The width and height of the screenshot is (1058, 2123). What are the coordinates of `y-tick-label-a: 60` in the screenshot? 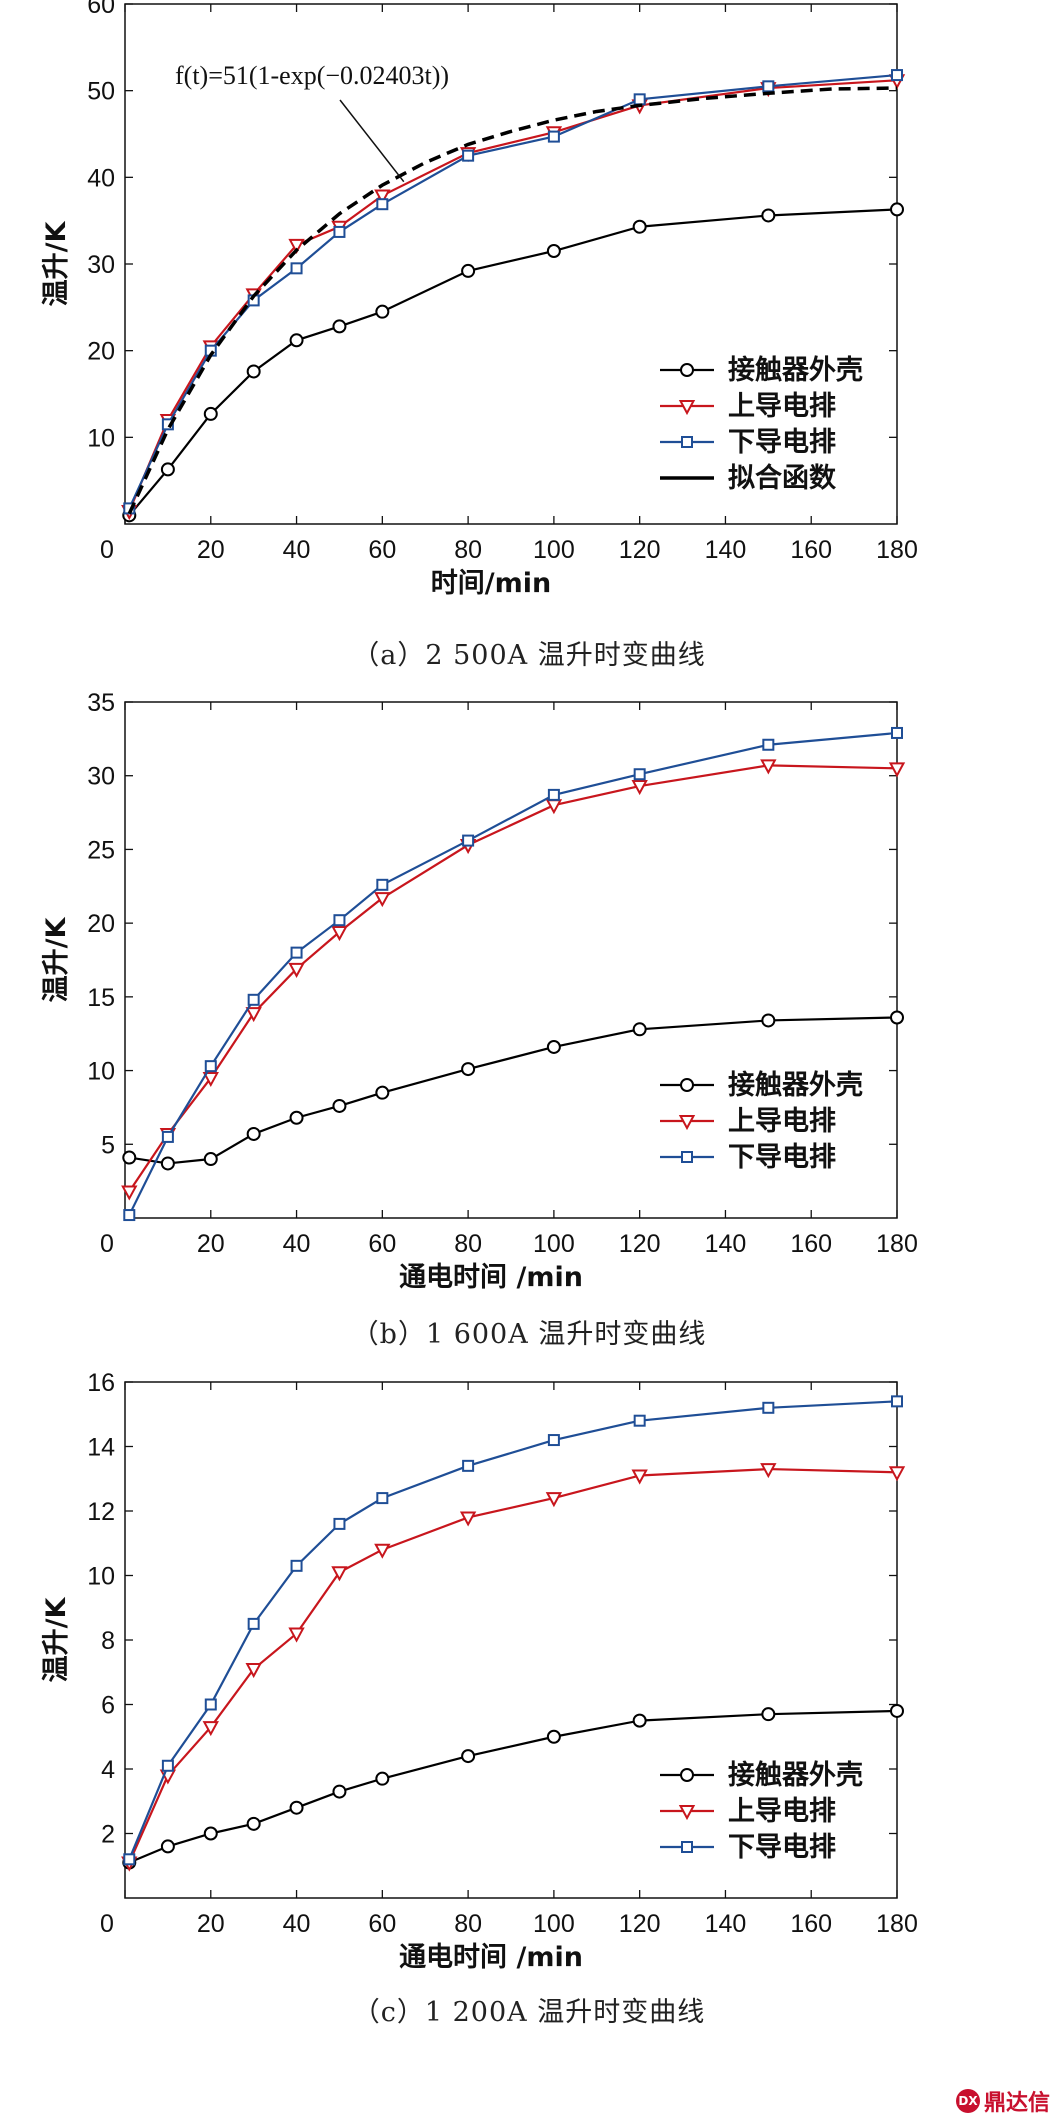 It's located at (101, 9).